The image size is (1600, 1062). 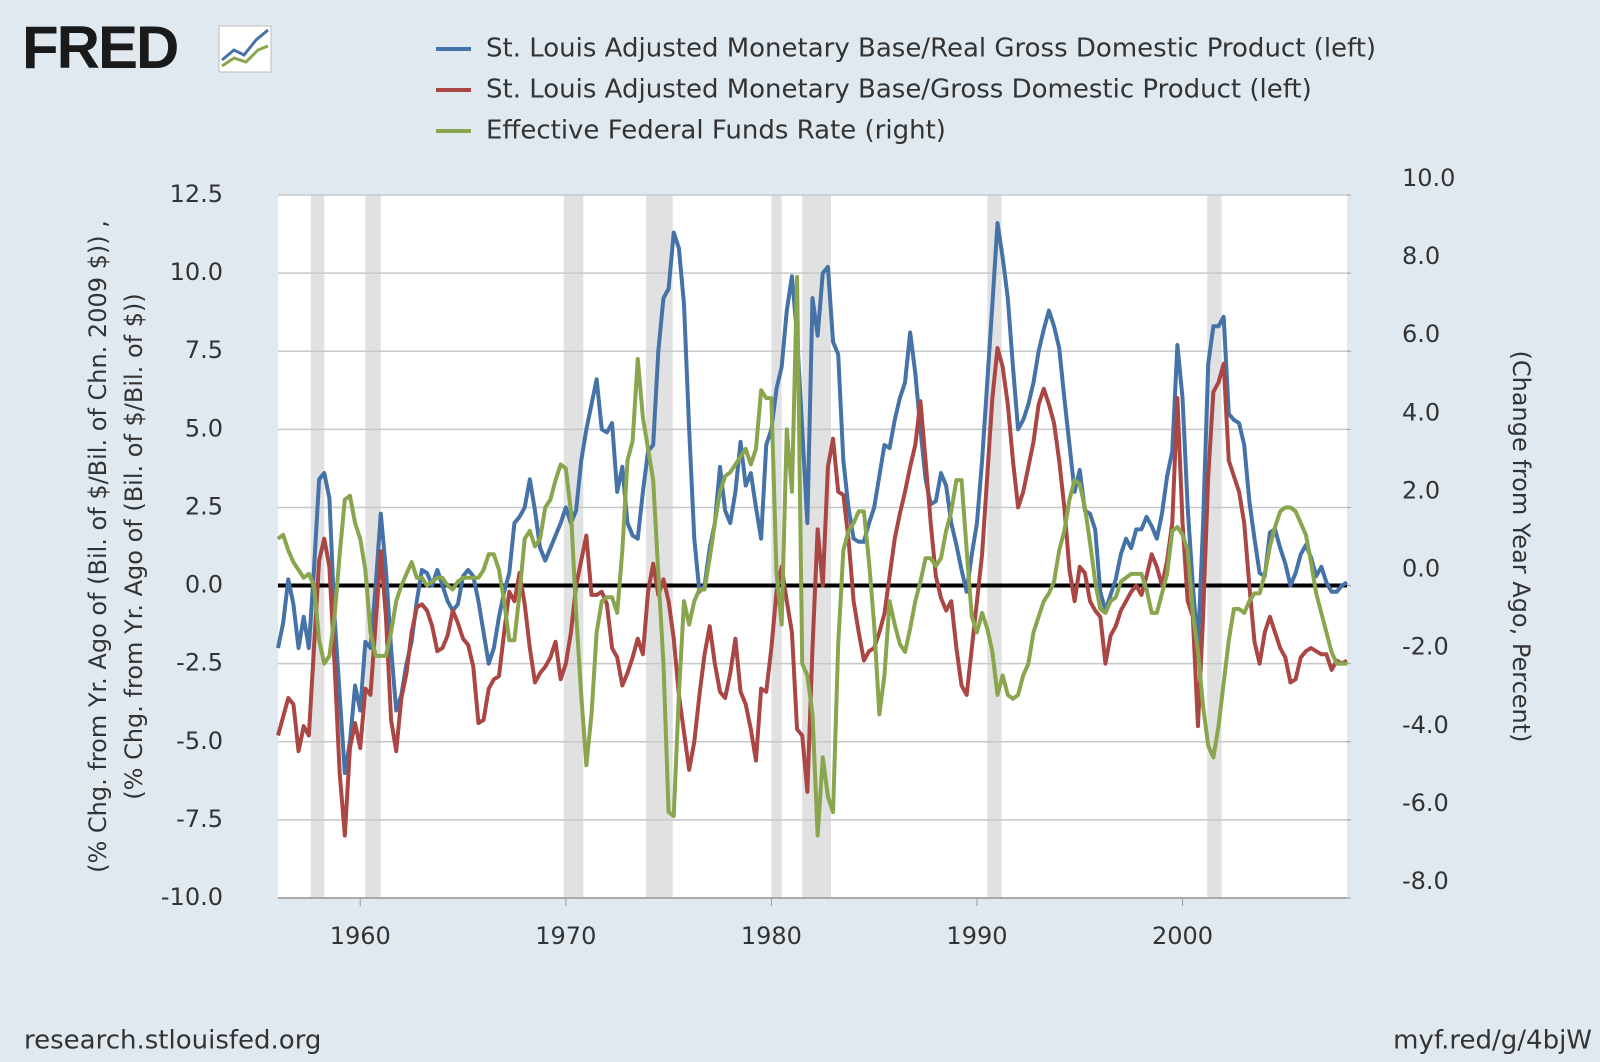 I want to click on x-tick-label: 1970, so click(x=565, y=936).